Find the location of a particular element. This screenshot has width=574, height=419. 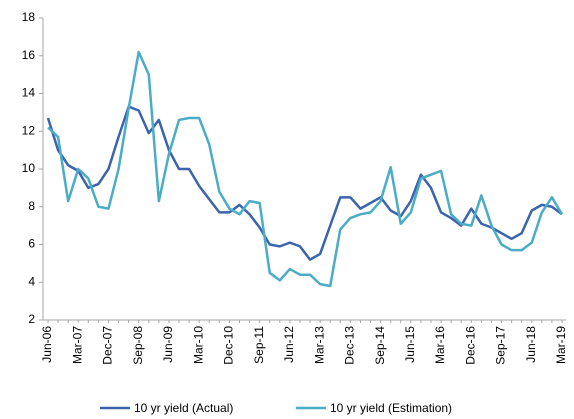

x-tick-label: Jun-15 is located at coordinates (410, 344).